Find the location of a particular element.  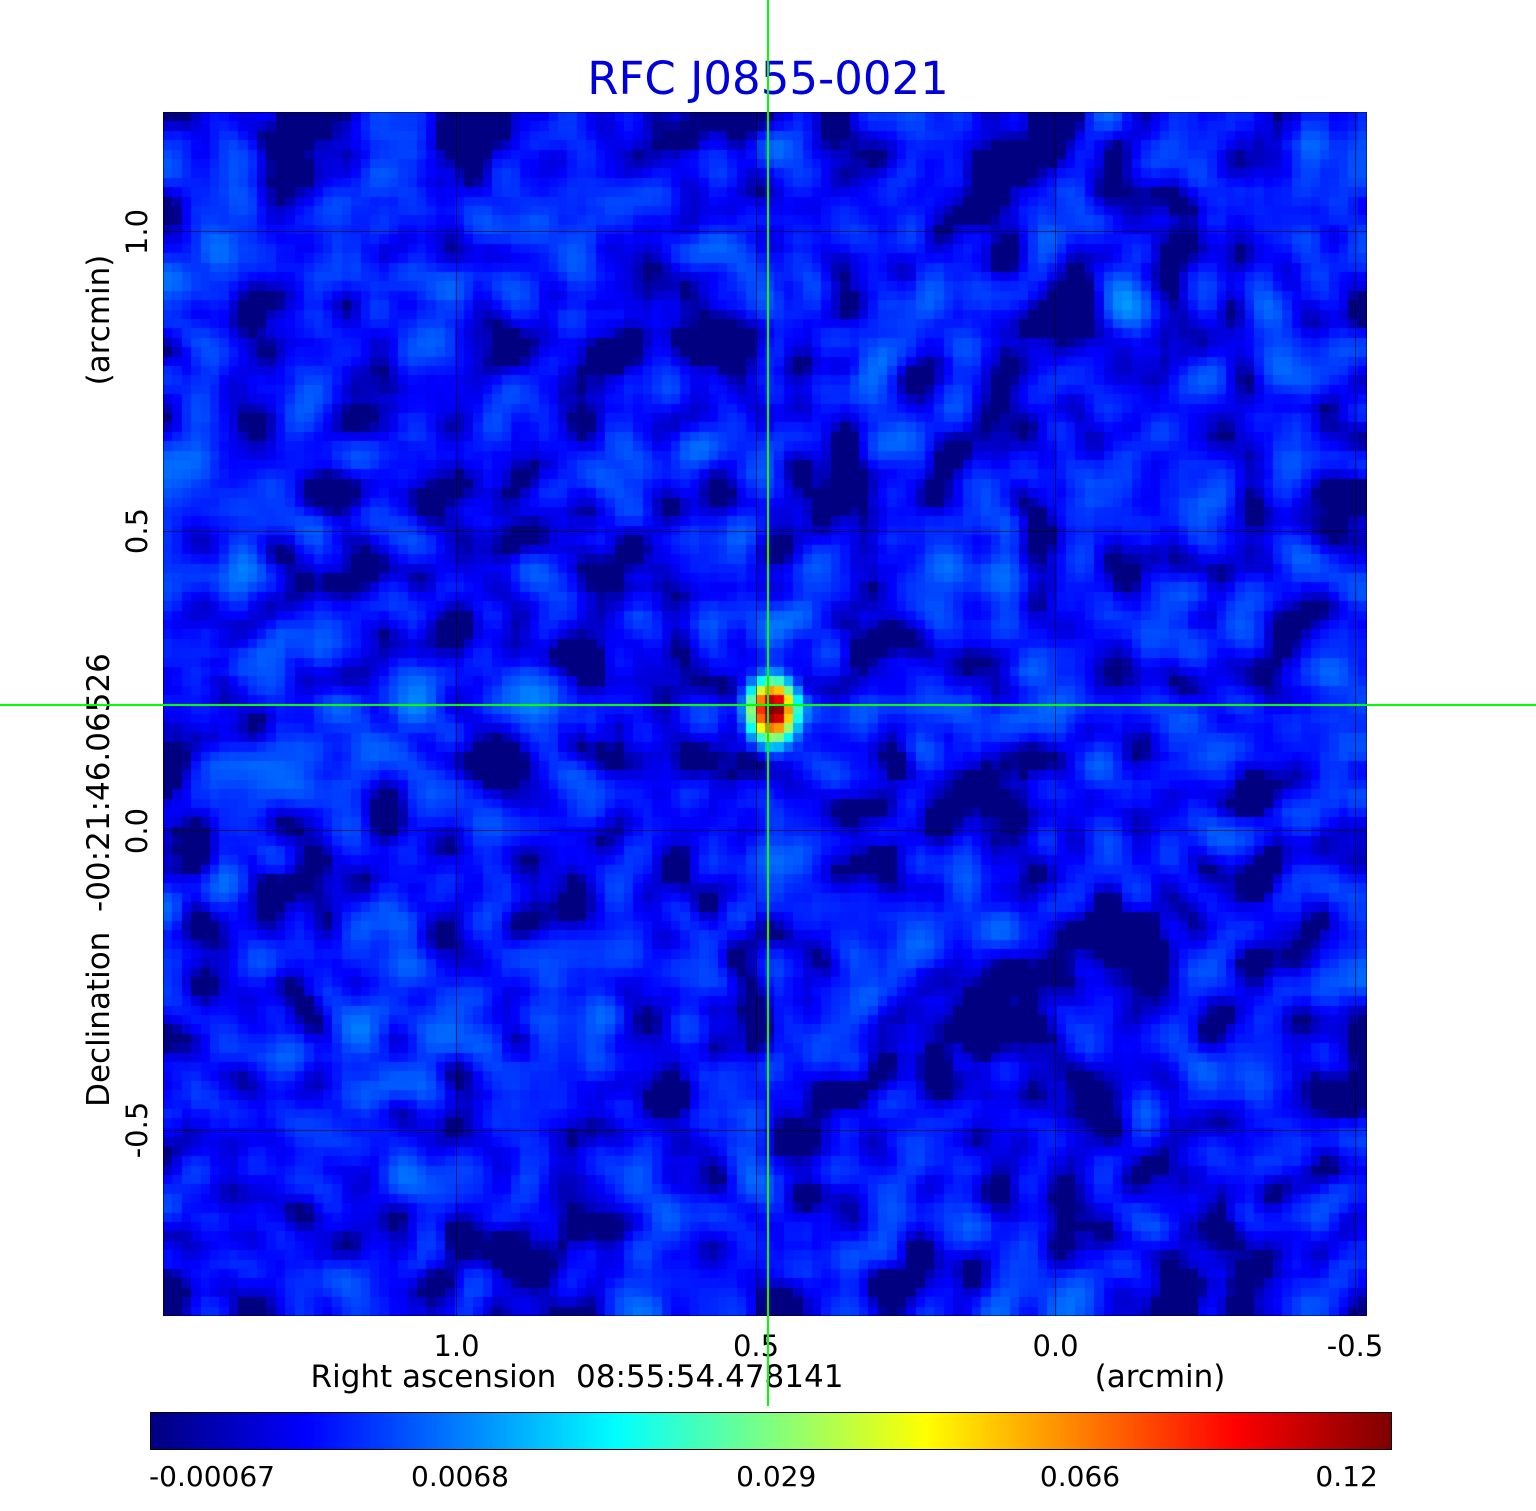

crosshair-vertical-line is located at coordinates (767, 703).